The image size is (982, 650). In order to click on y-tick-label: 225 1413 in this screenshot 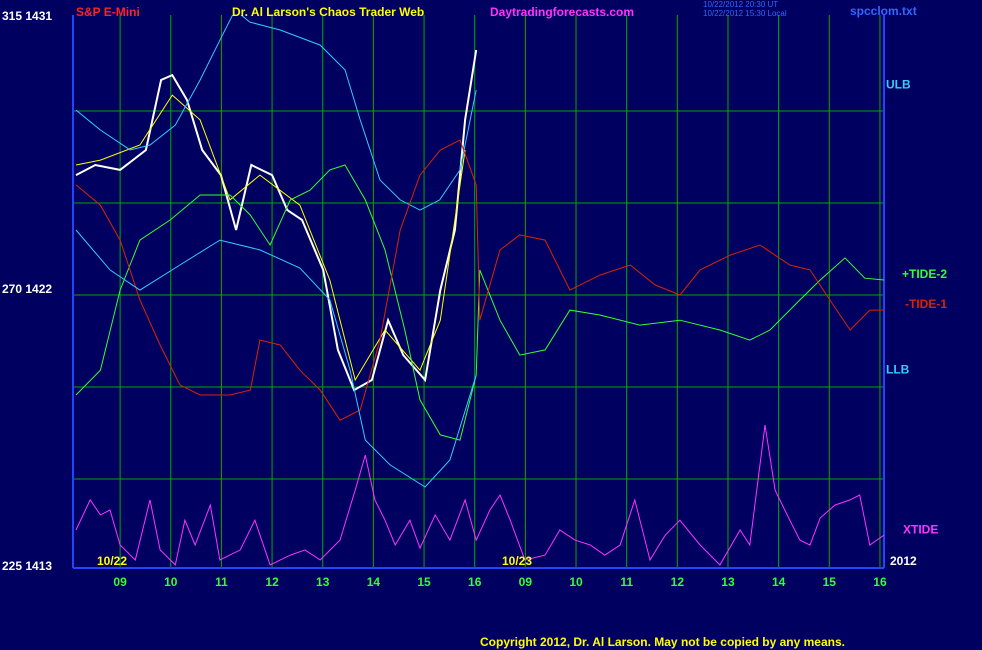, I will do `click(27, 566)`.